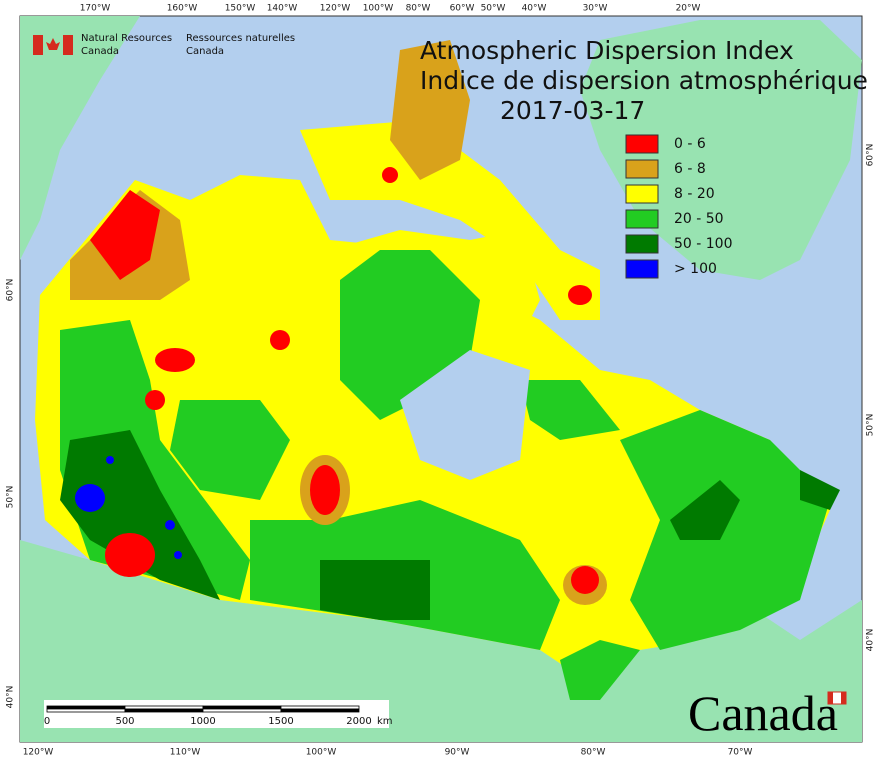  What do you see at coordinates (740, 753) in the screenshot?
I see `longitude-label: 70°W` at bounding box center [740, 753].